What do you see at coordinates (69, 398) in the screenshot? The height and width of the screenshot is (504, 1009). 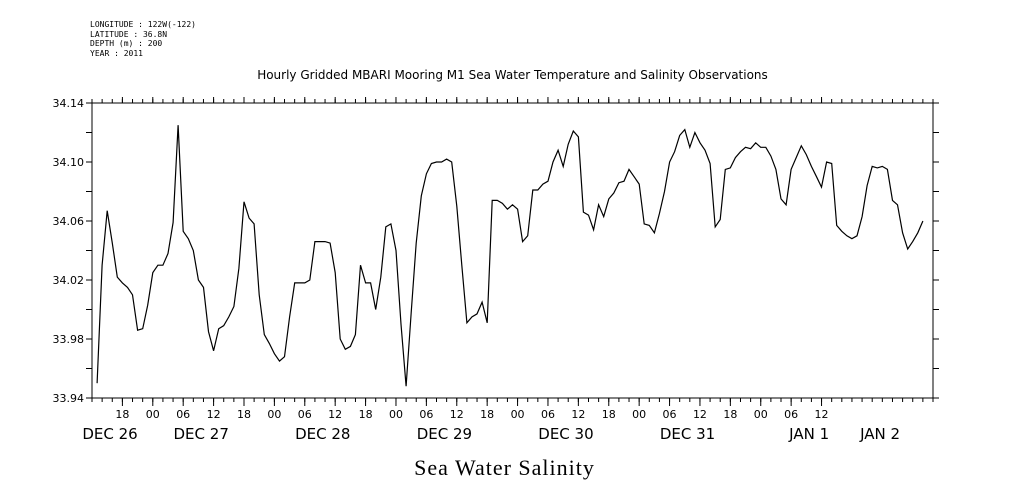 I see `y-tick-label: 33.94` at bounding box center [69, 398].